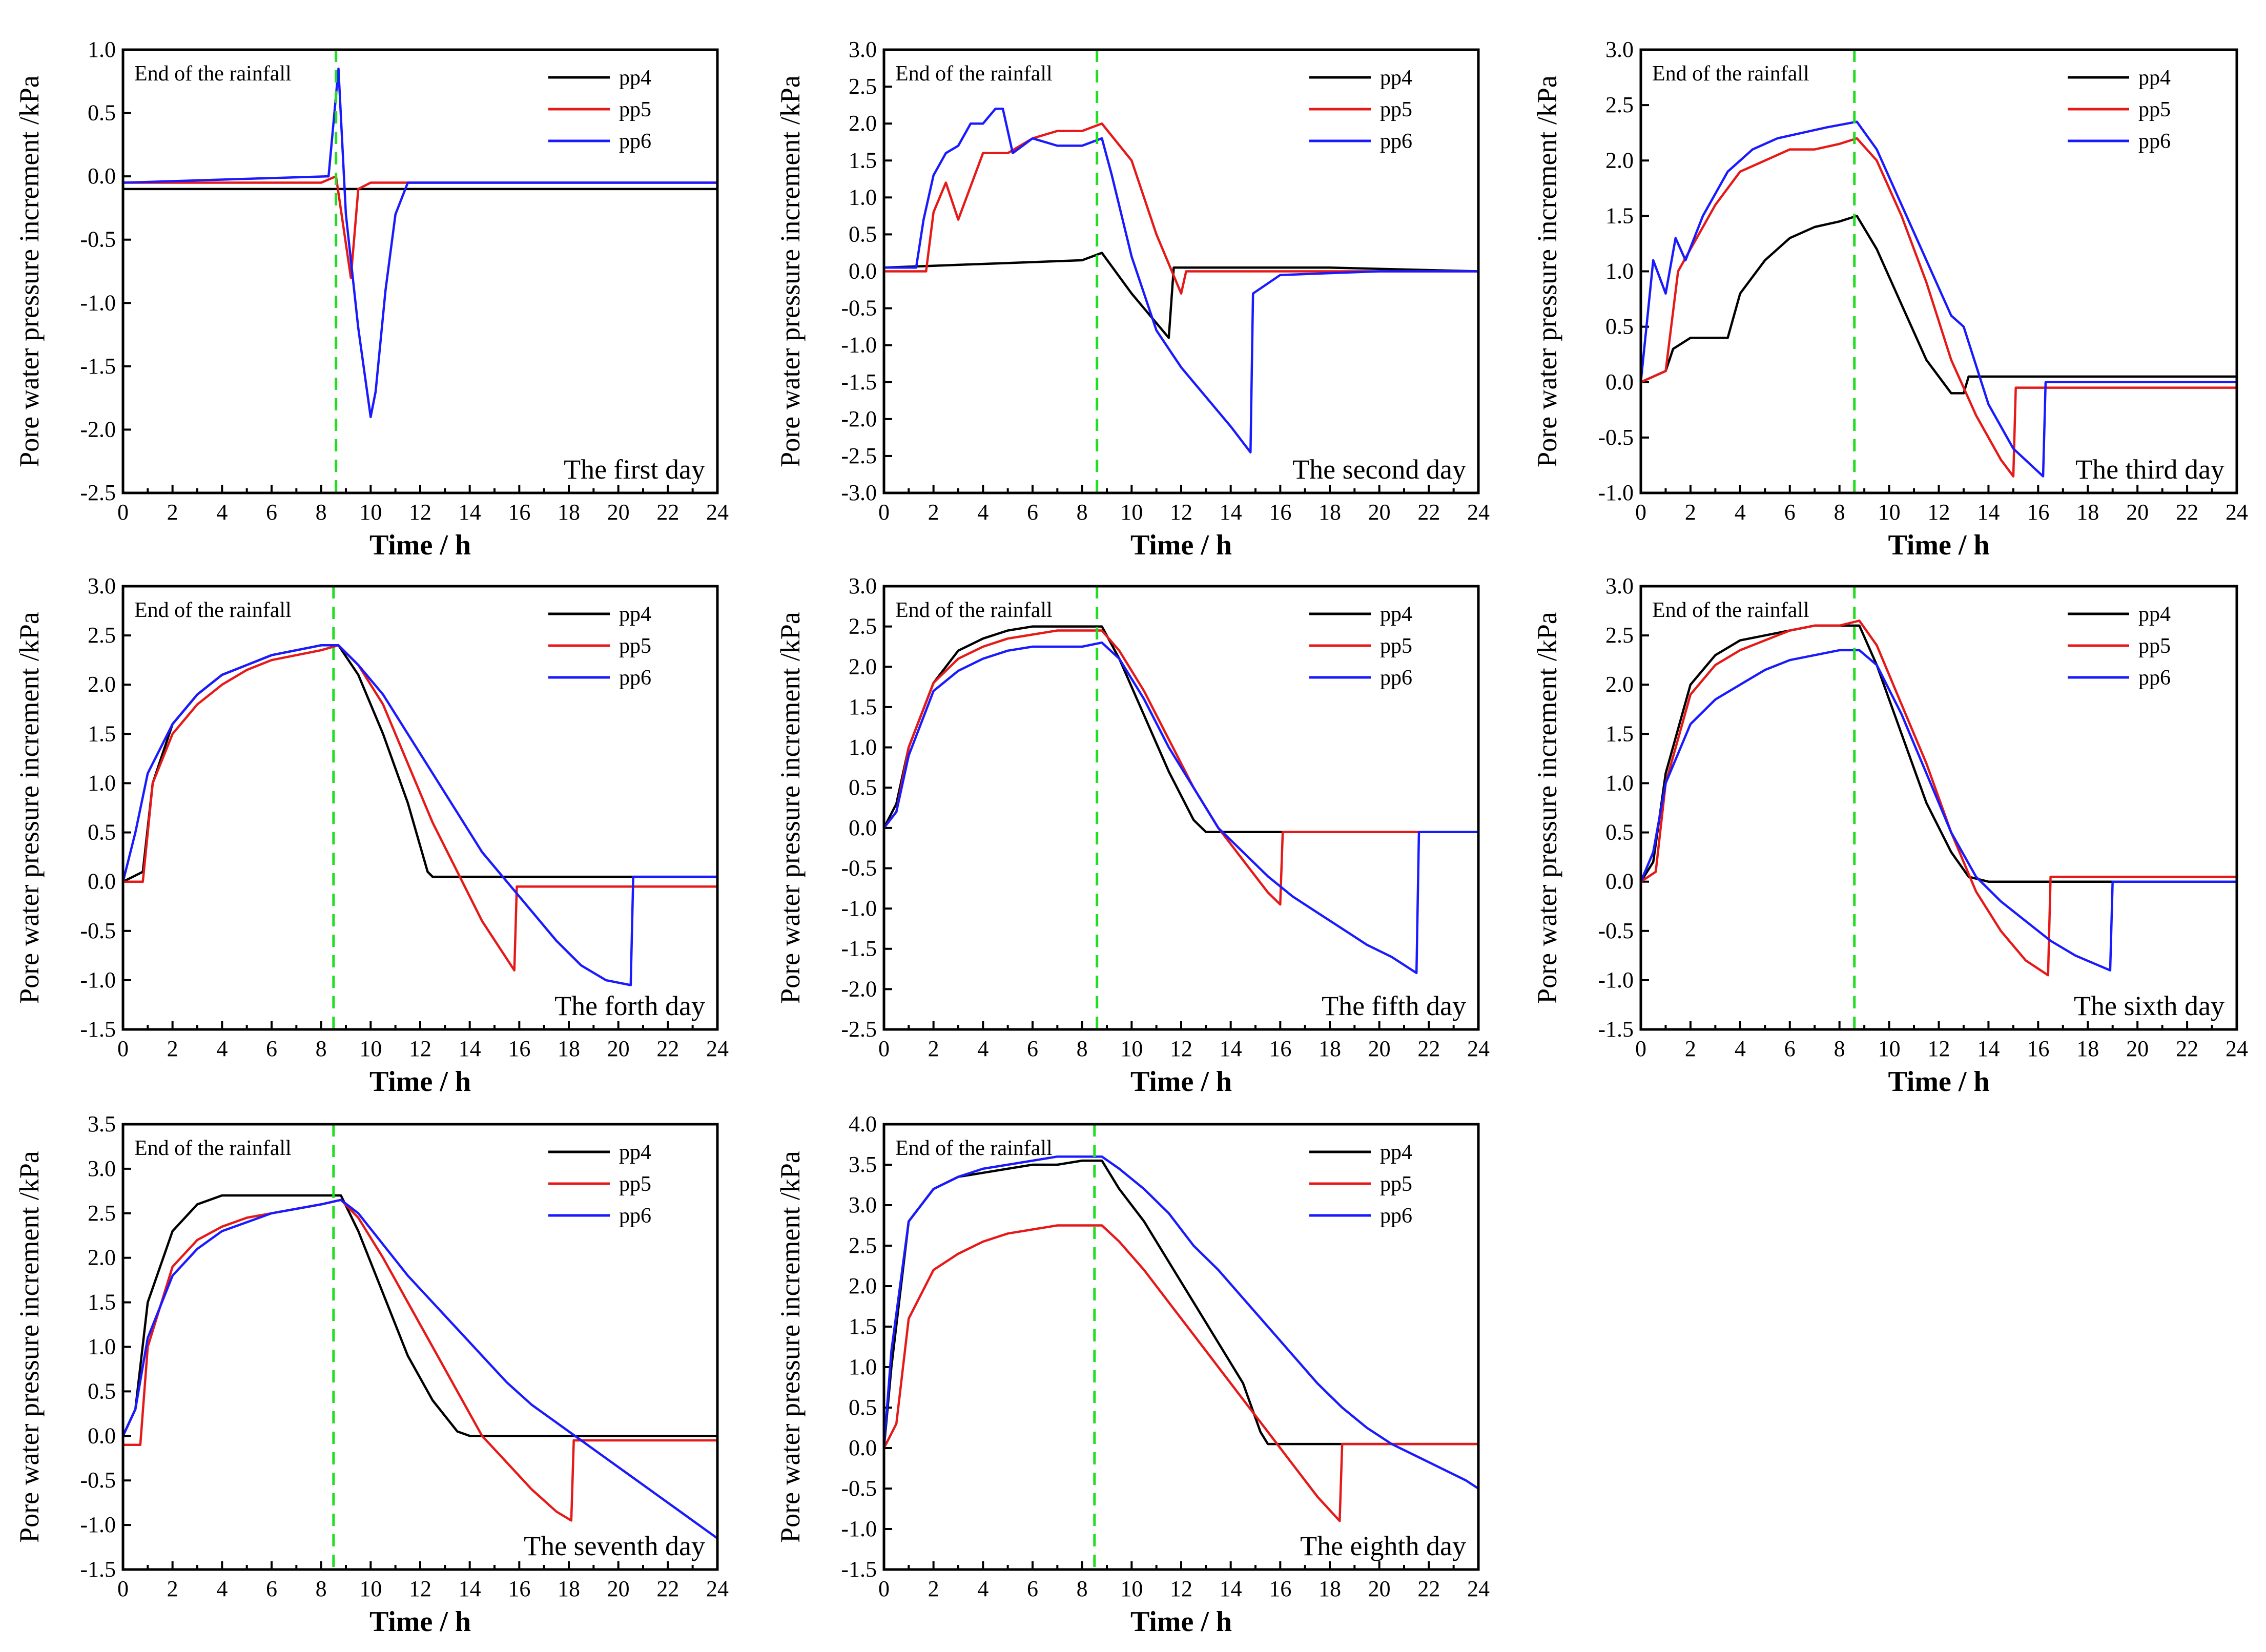  I want to click on panel-title: The second day, so click(1379, 469).